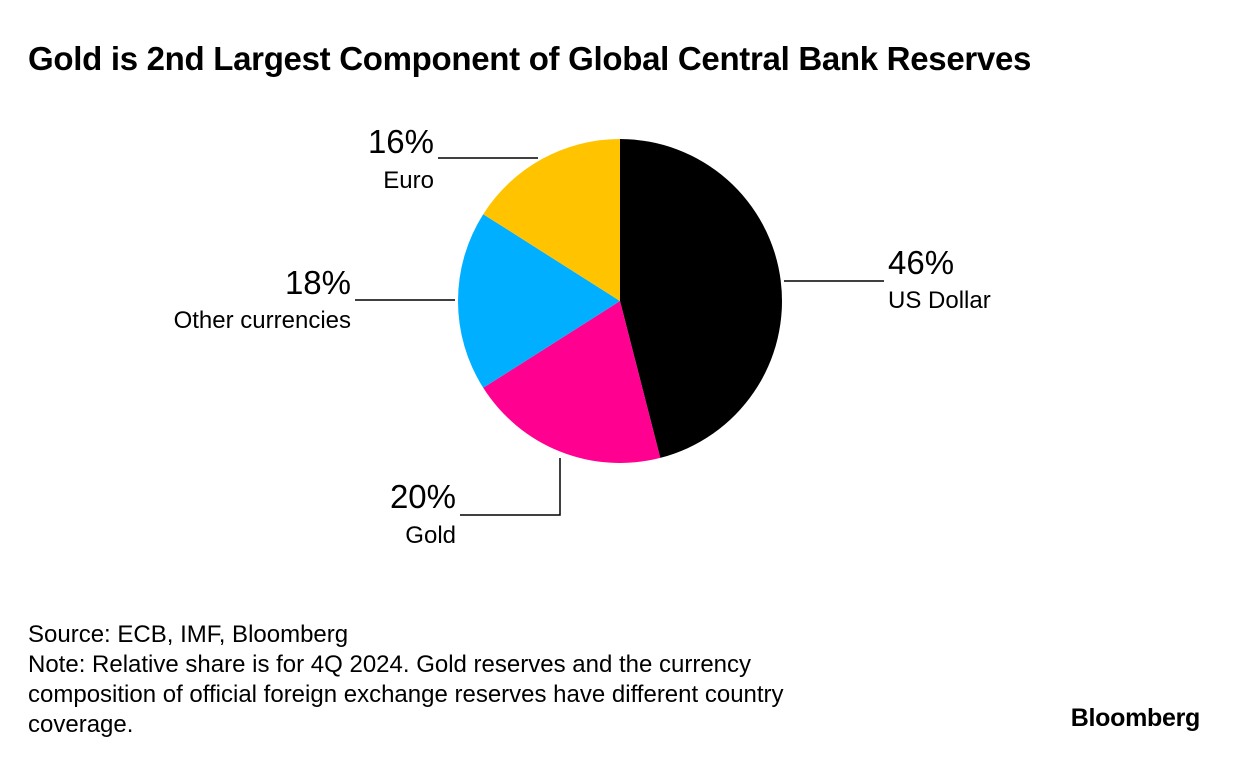 The image size is (1240, 764). Describe the element at coordinates (262, 320) in the screenshot. I see `category-label-other-currencies: Other currencies` at that location.